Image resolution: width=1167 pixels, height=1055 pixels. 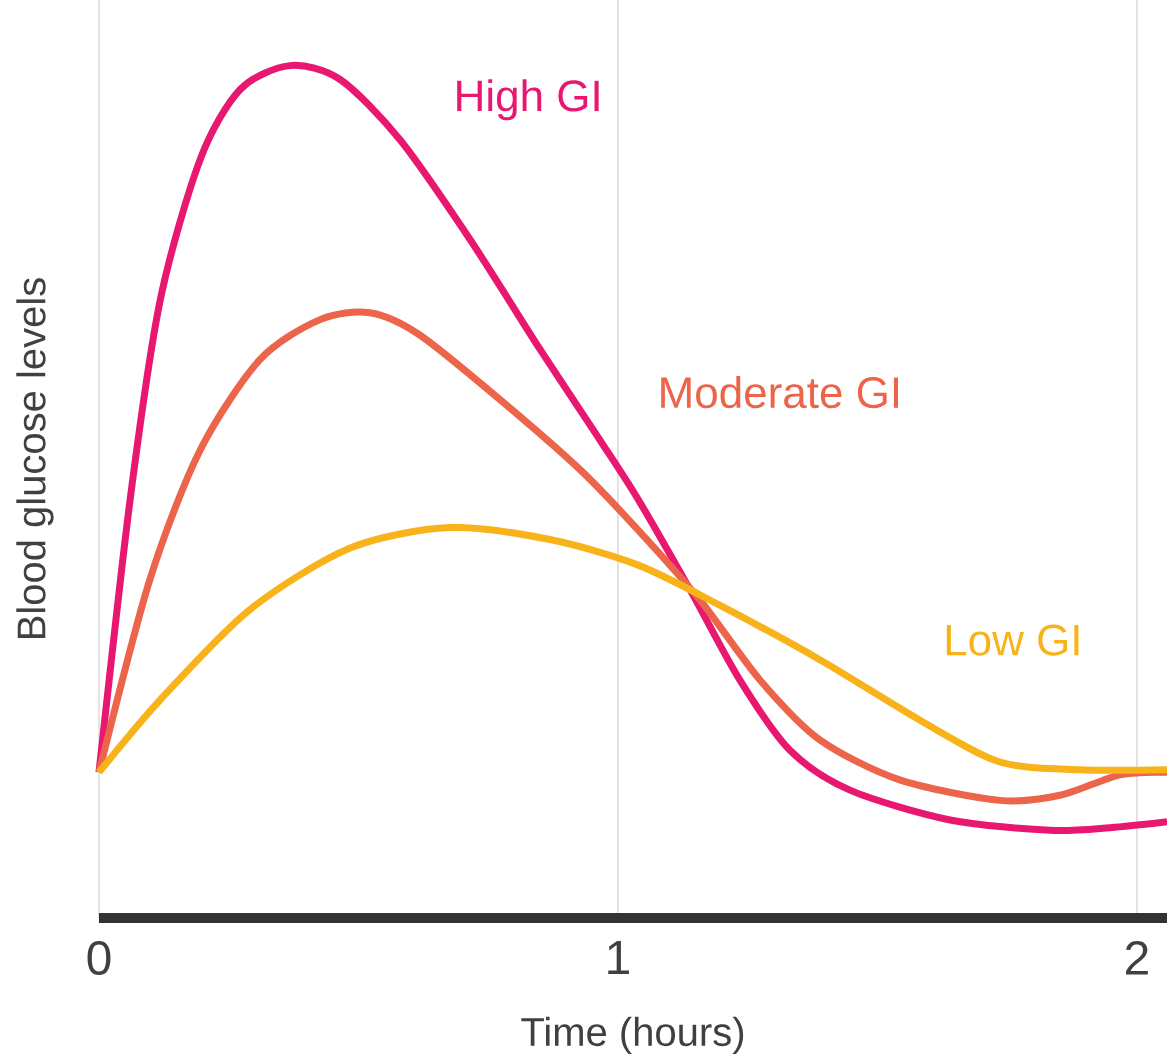 What do you see at coordinates (618, 958) in the screenshot?
I see `x-tick-label: 1` at bounding box center [618, 958].